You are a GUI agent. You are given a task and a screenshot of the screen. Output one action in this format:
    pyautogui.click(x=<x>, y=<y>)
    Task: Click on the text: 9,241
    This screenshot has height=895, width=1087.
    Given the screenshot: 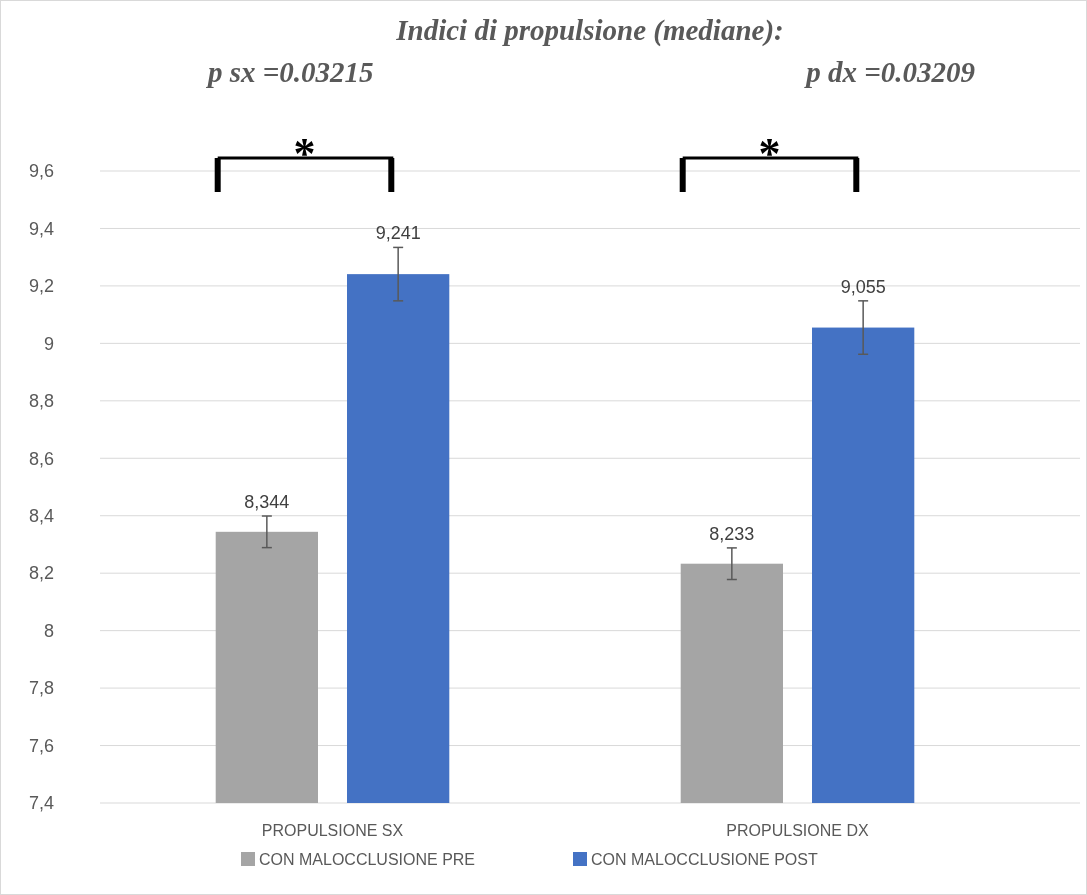 What is the action you would take?
    pyautogui.click(x=398, y=233)
    